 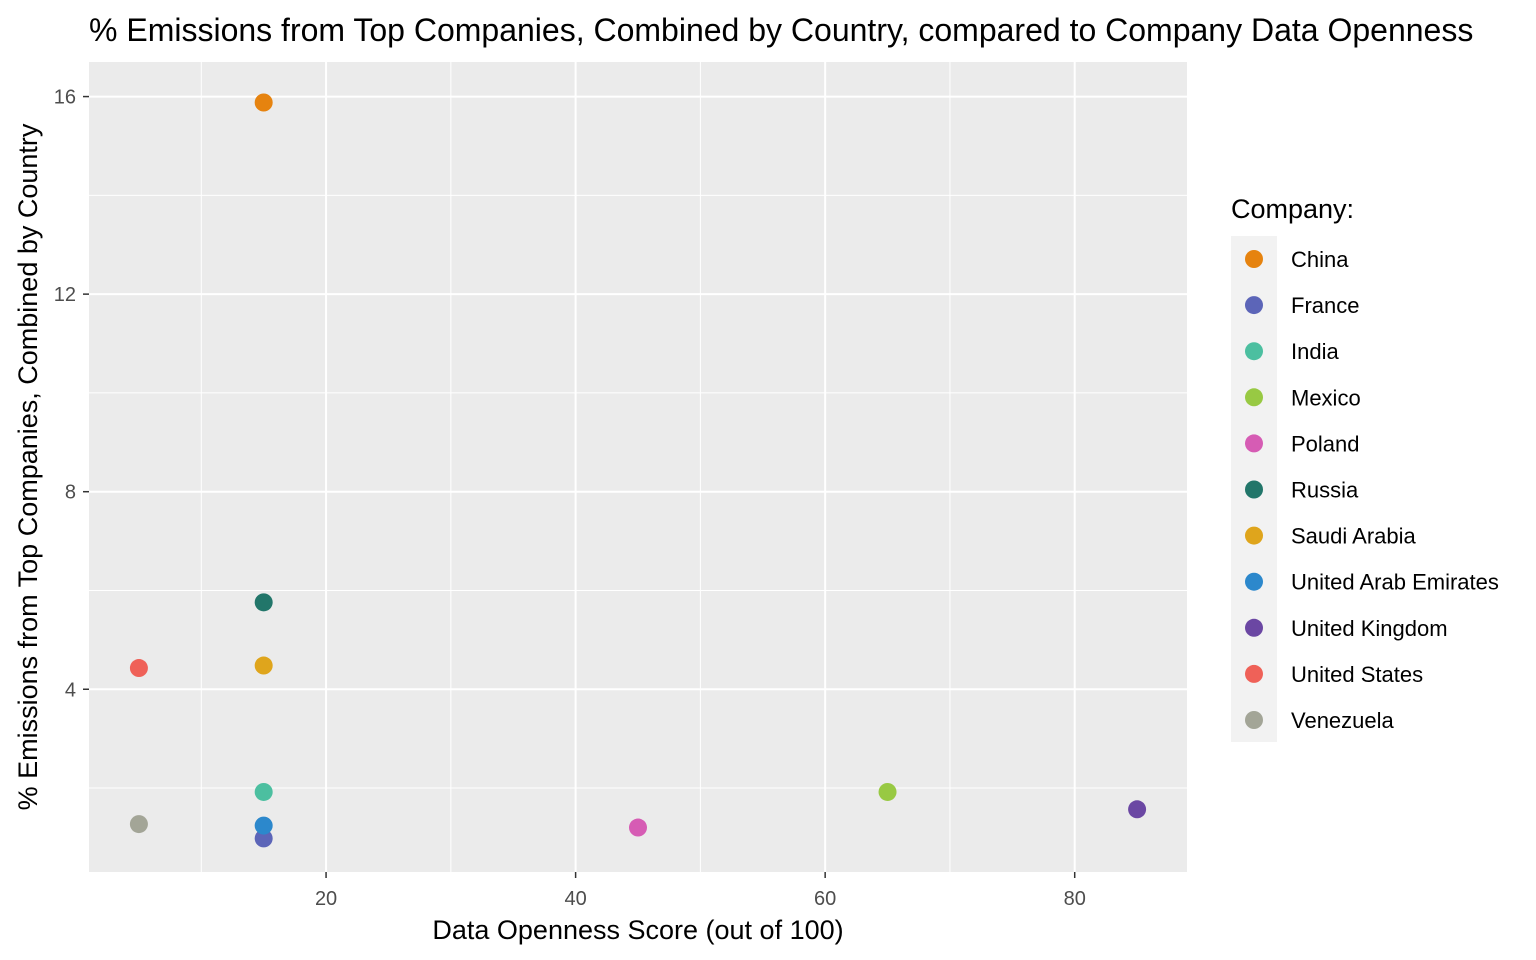 I want to click on y-axis-ticks: 4 8 12 16, so click(x=71, y=394).